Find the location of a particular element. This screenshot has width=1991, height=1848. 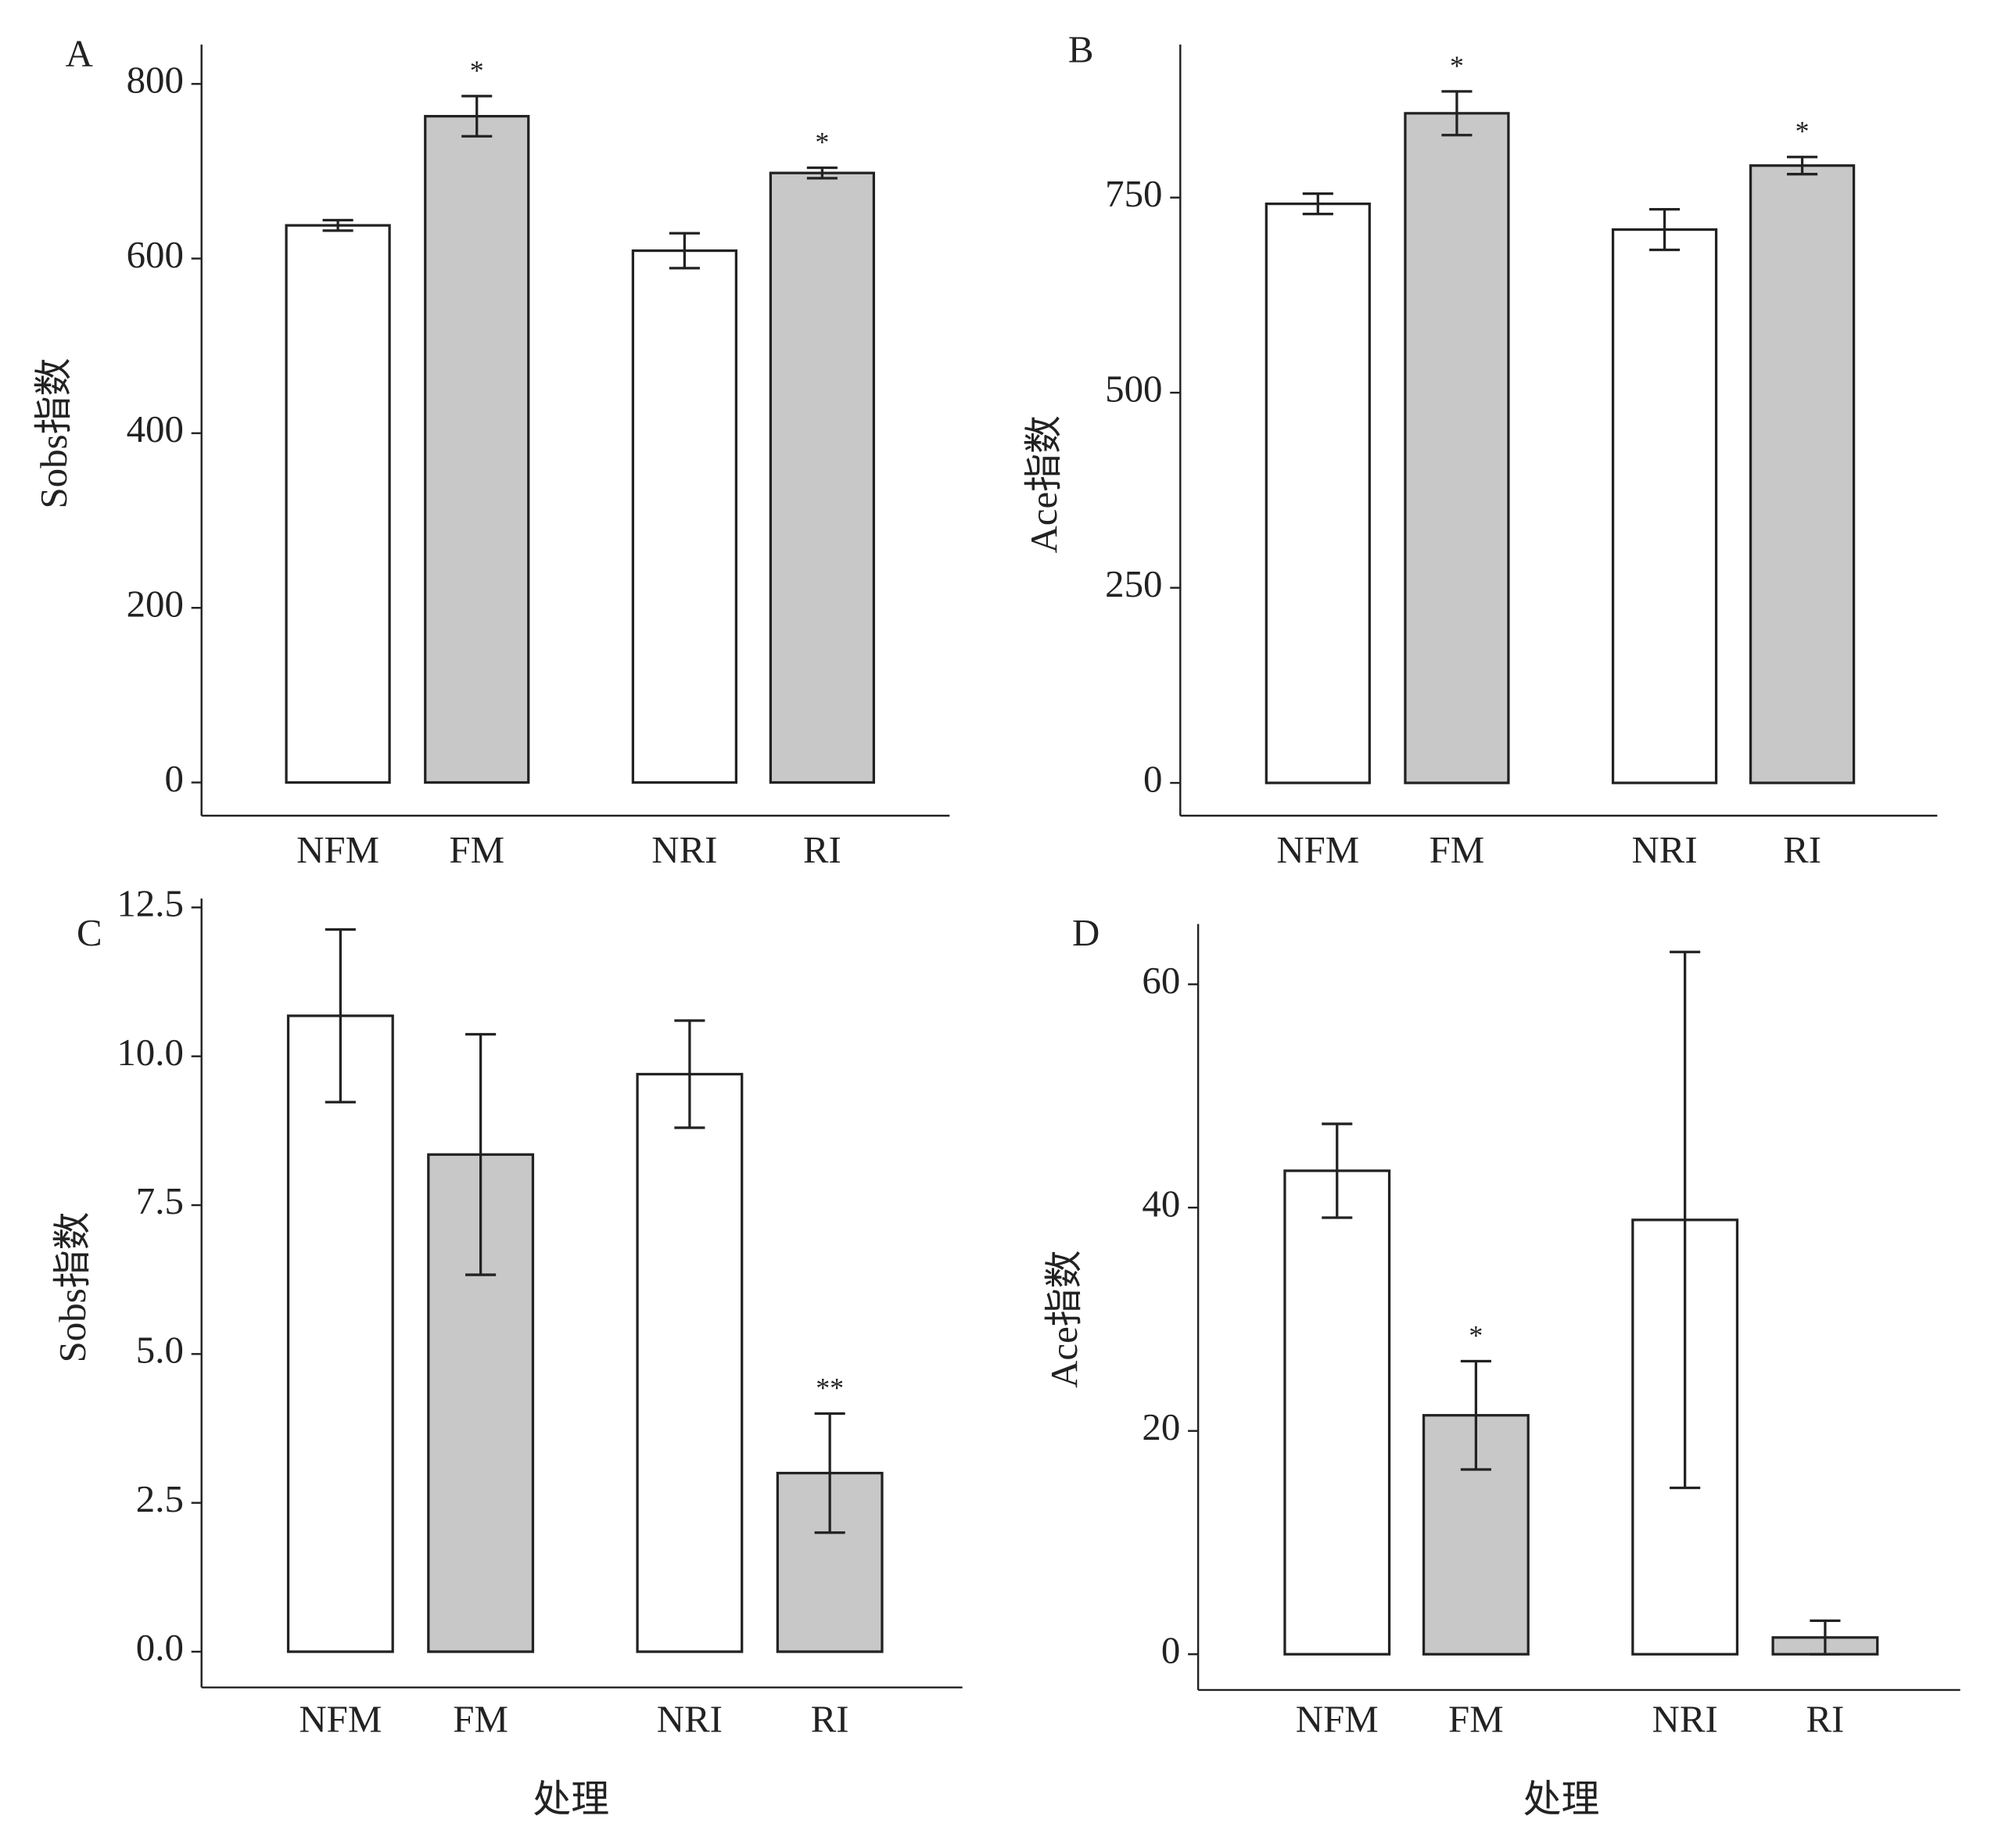

panel-label: D is located at coordinates (1086, 932).